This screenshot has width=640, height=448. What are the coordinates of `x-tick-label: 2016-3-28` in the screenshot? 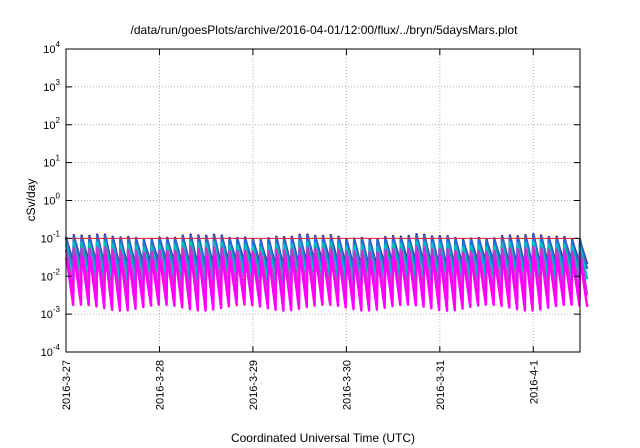 It's located at (160, 385).